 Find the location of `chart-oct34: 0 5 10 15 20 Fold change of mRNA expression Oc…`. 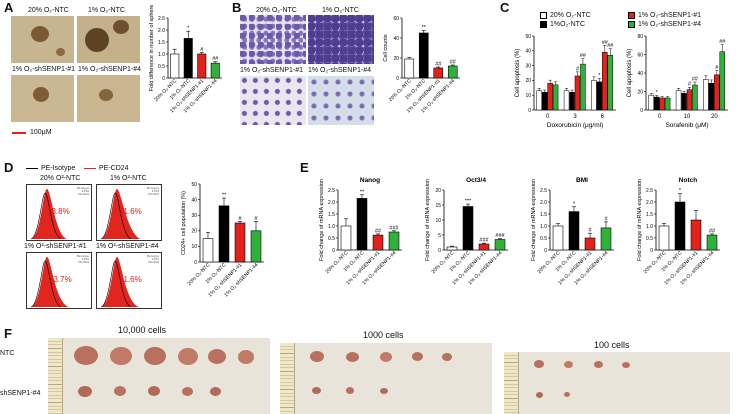

chart-oct34: 0 5 10 15 20 Fold change of mRNA expression Oc… is located at coordinates (466, 231).